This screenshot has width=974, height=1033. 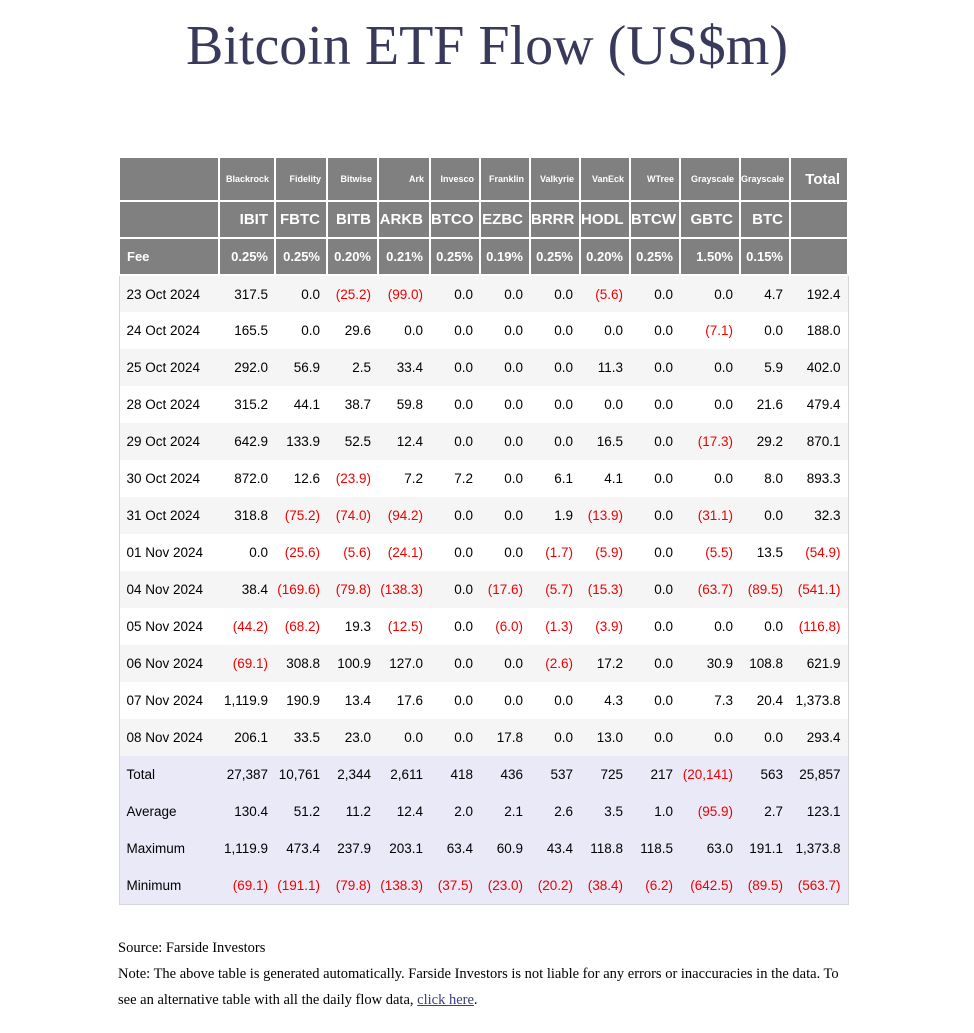 I want to click on value-cell: 59.8, so click(x=409, y=405).